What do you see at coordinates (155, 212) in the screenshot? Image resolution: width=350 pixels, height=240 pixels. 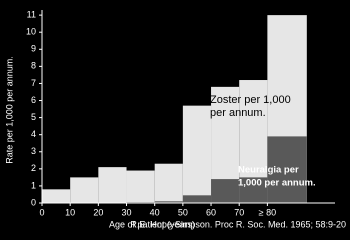 I see `x-tick-label: 40` at bounding box center [155, 212].